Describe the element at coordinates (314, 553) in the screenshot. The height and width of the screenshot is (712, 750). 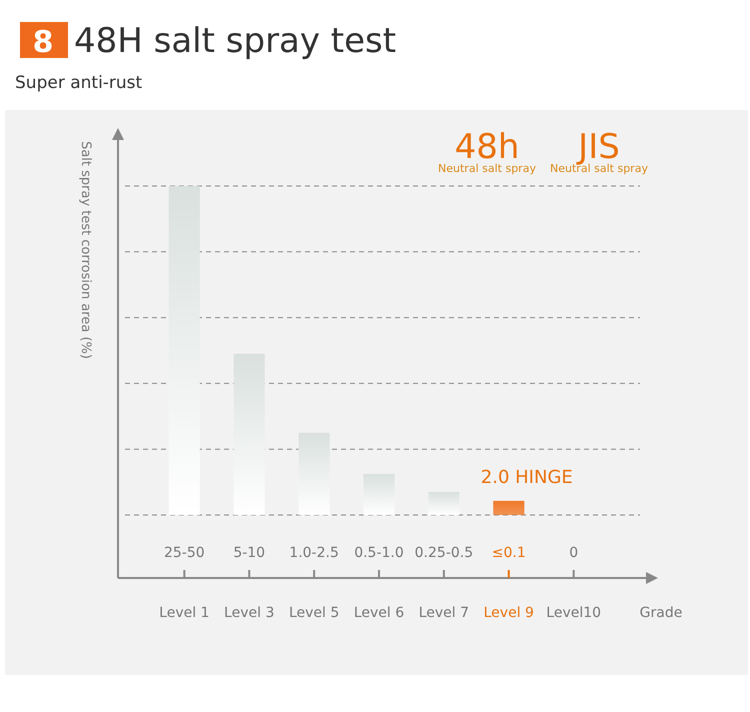
I see `text: 1.0-2.5` at that location.